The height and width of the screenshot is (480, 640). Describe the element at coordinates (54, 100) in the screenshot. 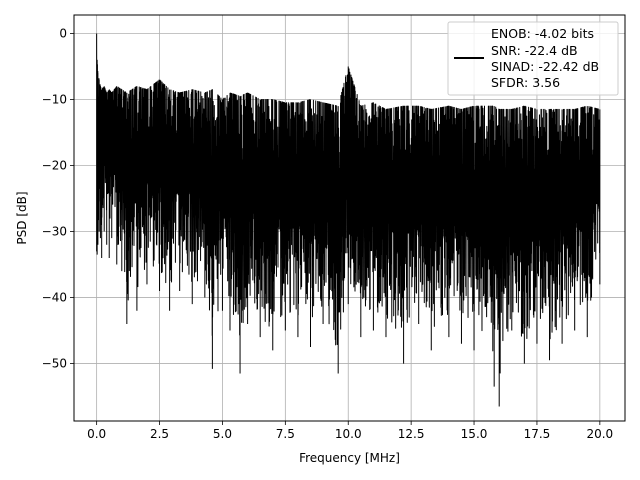

I see `y-tick-label: −10` at that location.